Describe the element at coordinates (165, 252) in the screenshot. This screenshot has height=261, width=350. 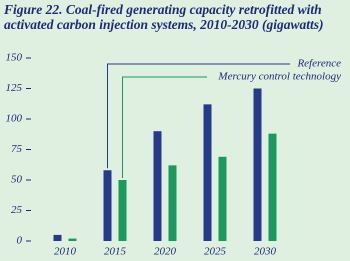
I see `x-tick-label: 2020` at that location.